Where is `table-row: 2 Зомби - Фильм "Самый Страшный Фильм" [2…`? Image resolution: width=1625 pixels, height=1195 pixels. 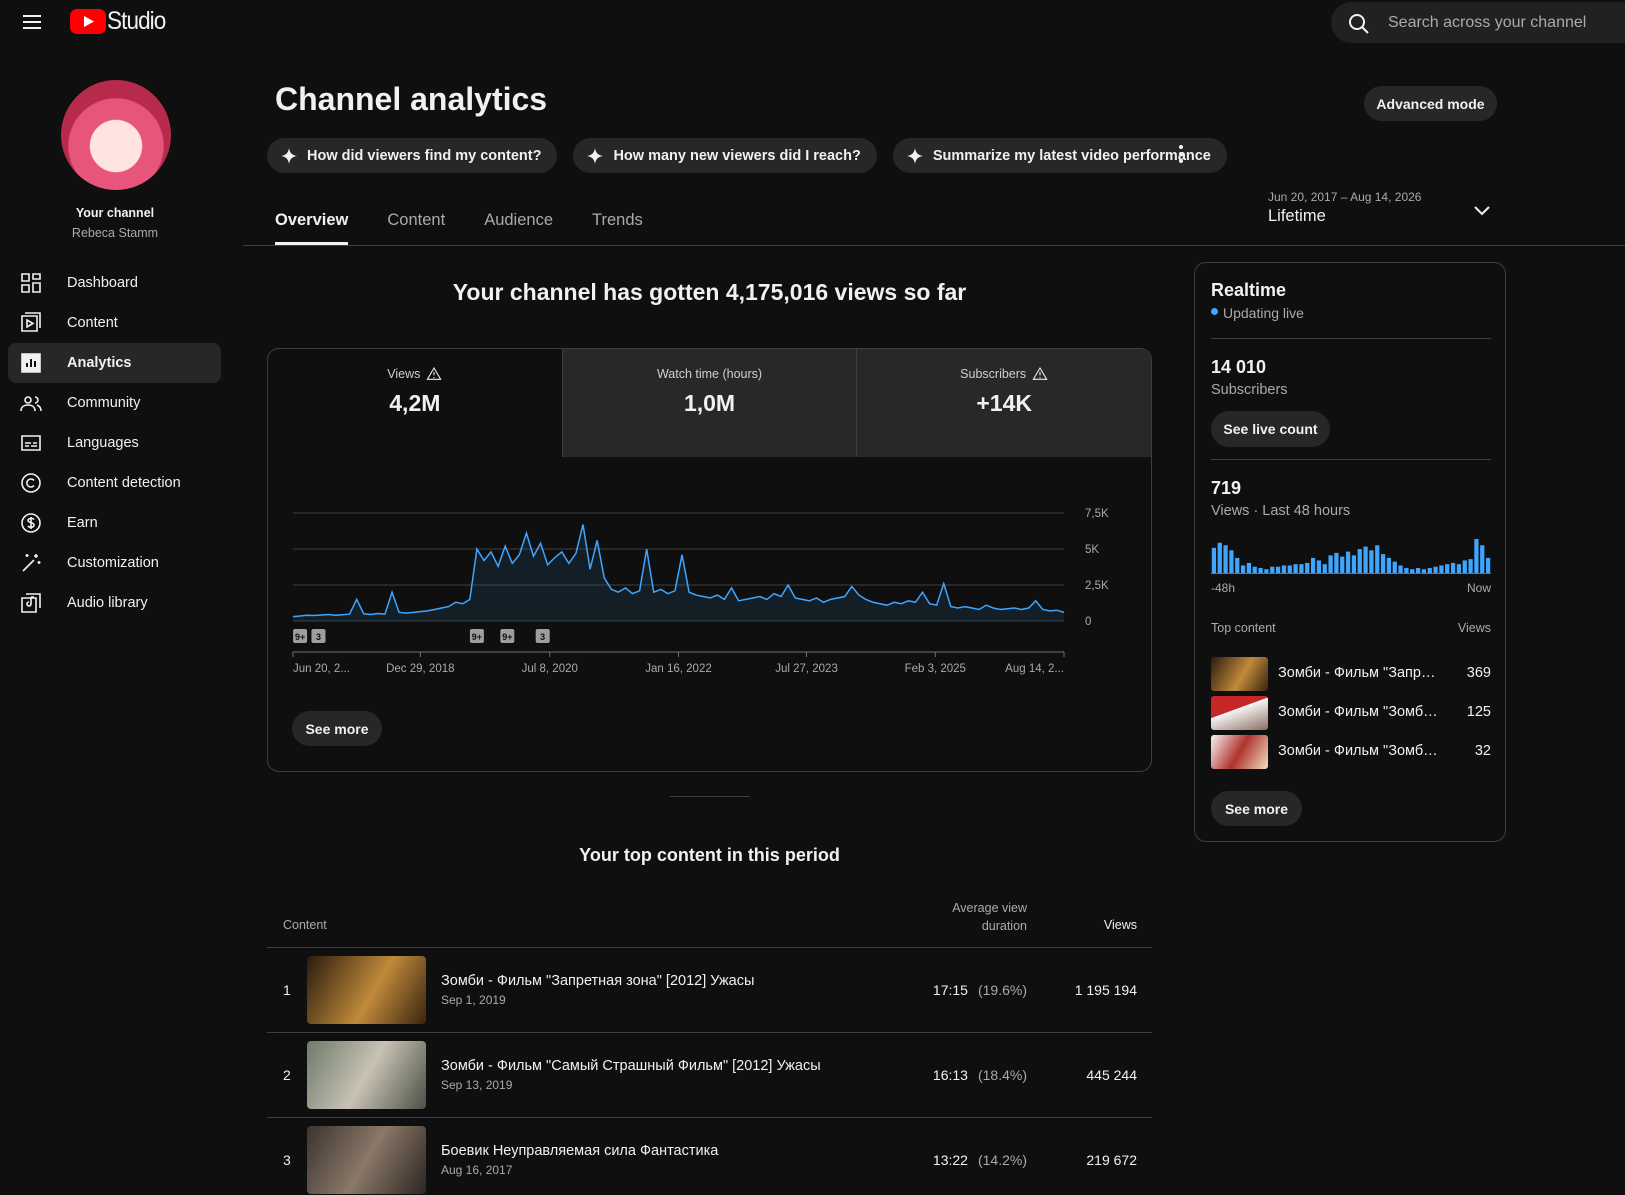
table-row: 2 Зомби - Фильм "Самый Страшный Фильм" [2… is located at coordinates (709, 1075).